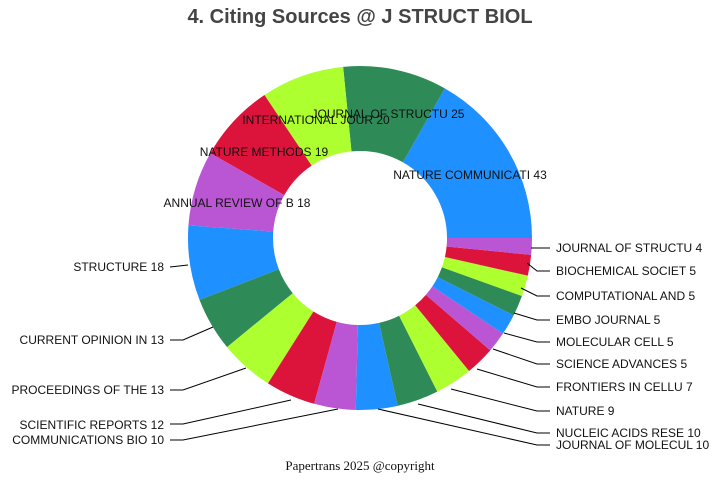  Describe the element at coordinates (625, 296) in the screenshot. I see `slice-label: COMPUTATIONAL AND 5` at that location.